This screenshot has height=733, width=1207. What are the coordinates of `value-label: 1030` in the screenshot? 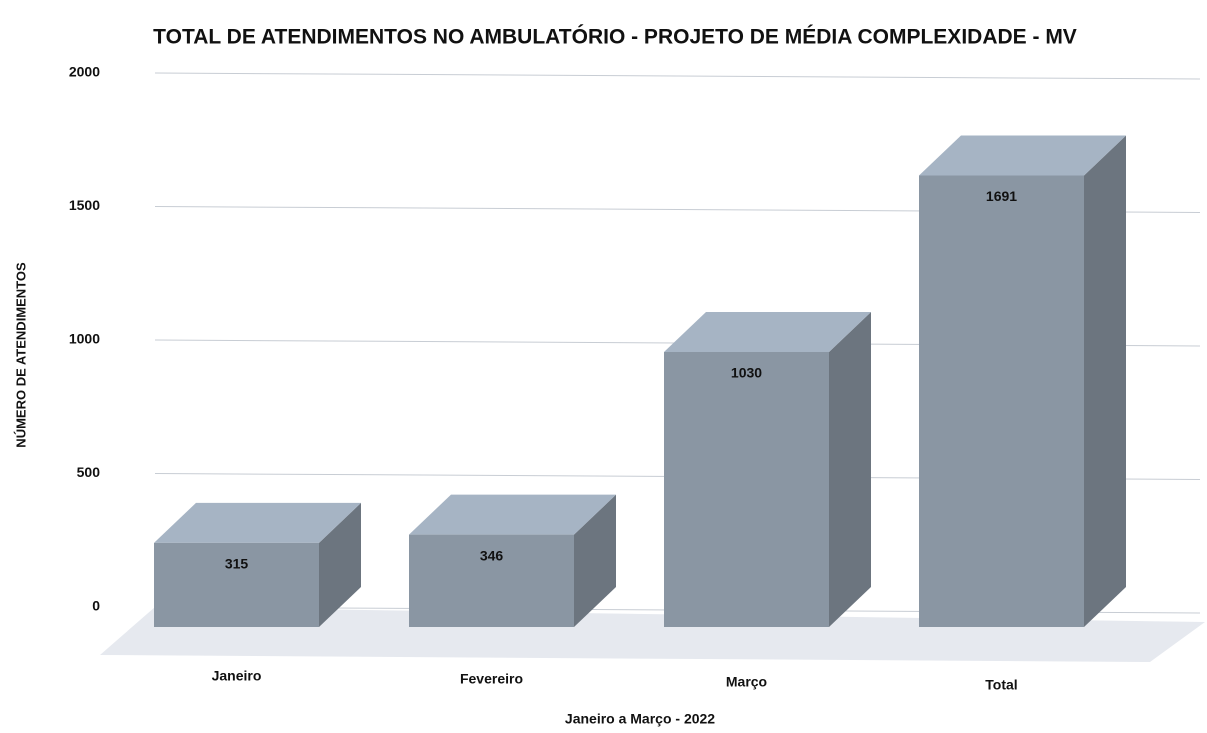 It's located at (746, 373).